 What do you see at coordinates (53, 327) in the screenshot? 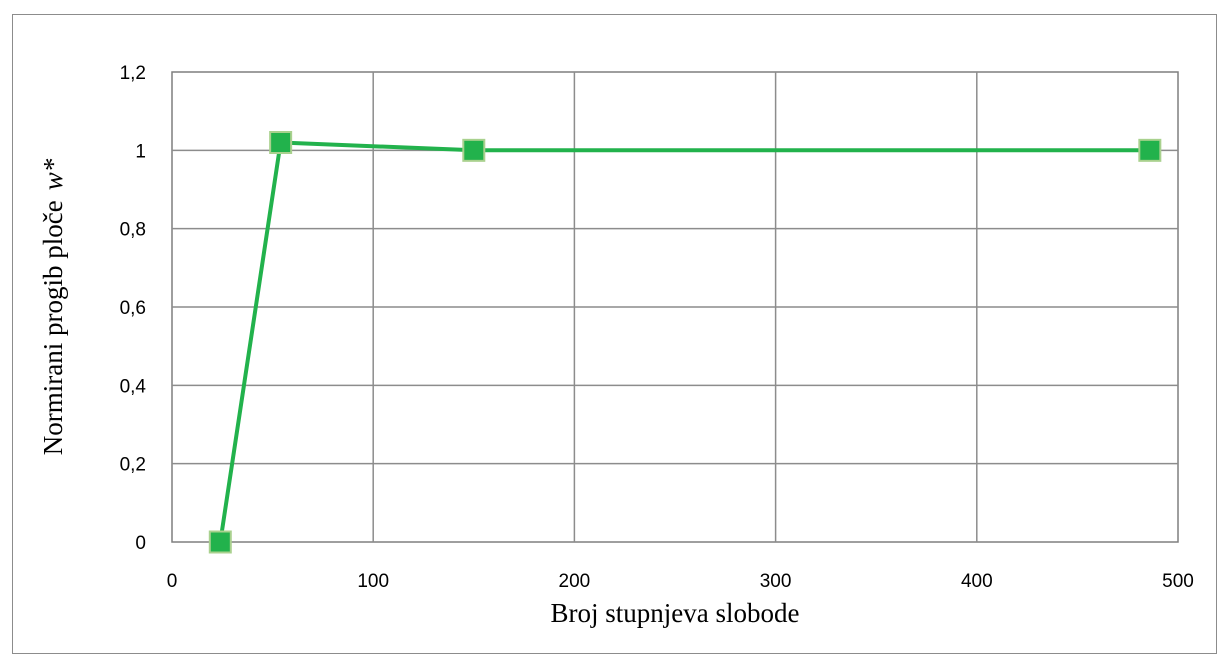
I see `y-axis-title-text: Normirani progib ploče` at bounding box center [53, 327].